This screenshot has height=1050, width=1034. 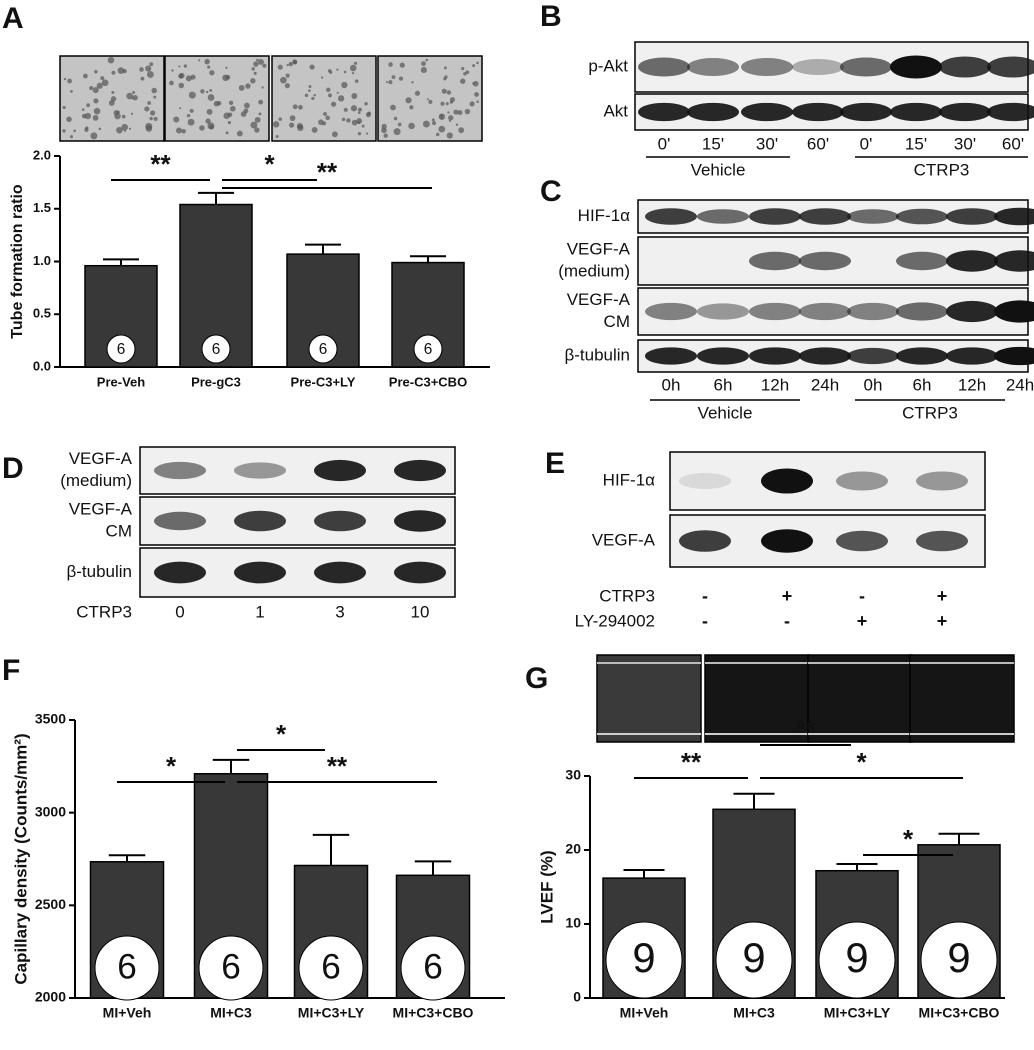 What do you see at coordinates (216, 381) in the screenshot?
I see `x-tick-label: Pre-gC3` at bounding box center [216, 381].